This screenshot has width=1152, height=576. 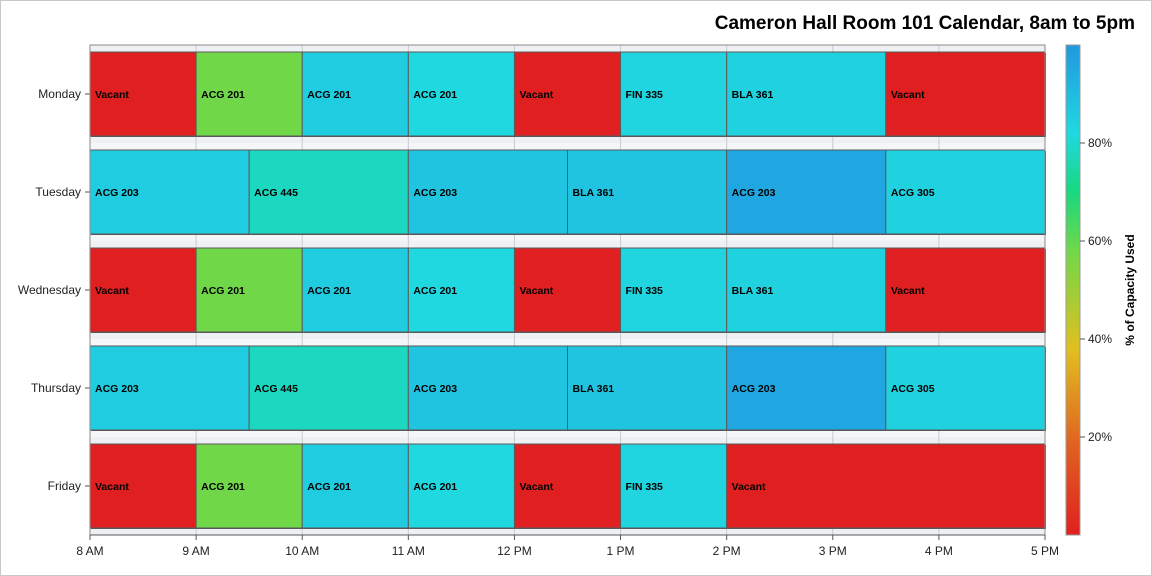 What do you see at coordinates (1100, 437) in the screenshot?
I see `colorbar-tick-label: 20%` at bounding box center [1100, 437].